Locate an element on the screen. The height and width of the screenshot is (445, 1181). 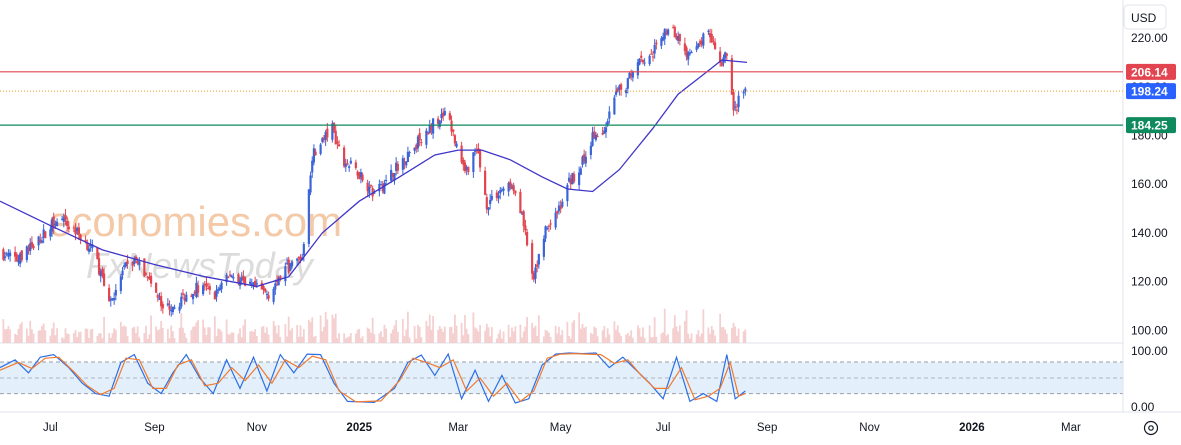
time-tick-label: Mar is located at coordinates (1071, 428).